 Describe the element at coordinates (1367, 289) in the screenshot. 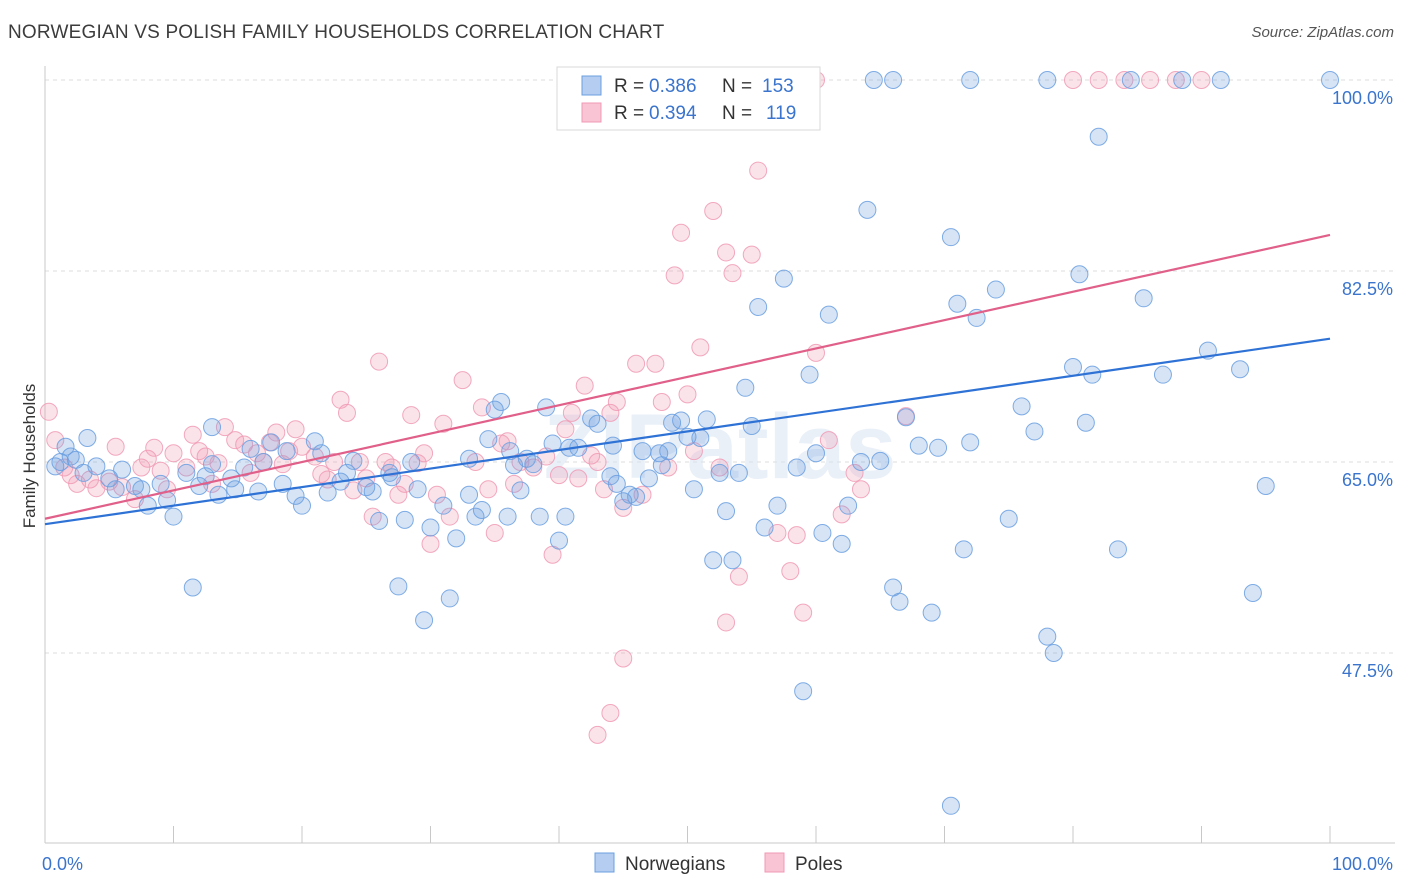

I see `y-tick-label: 82.5%` at that location.